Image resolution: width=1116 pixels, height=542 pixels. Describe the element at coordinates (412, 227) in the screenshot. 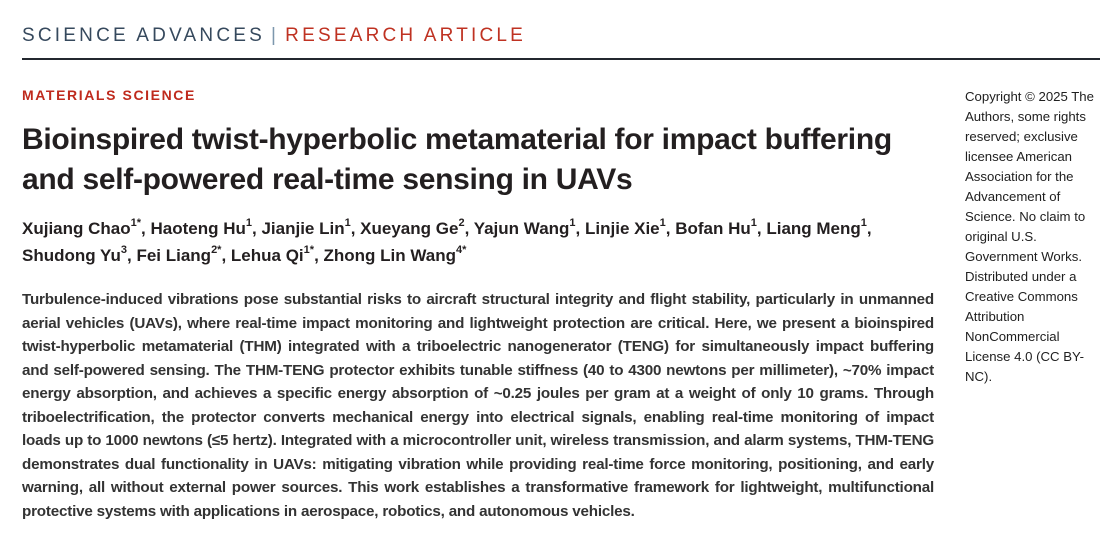

I see `author: Xueyang Ge2` at that location.